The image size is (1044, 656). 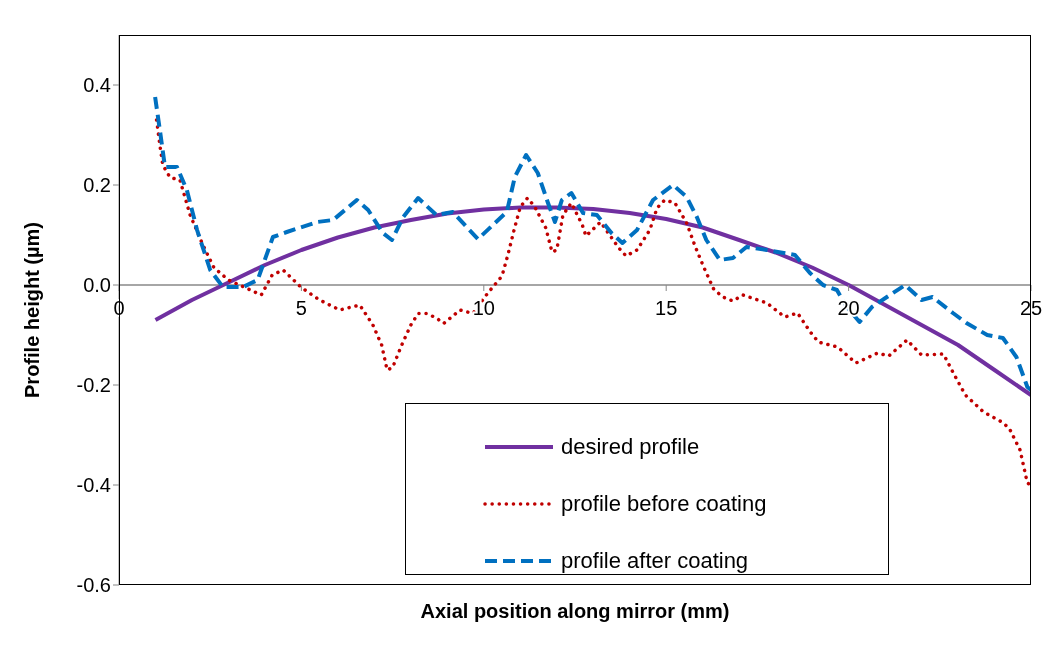 I want to click on x-tick-label: 20, so click(x=848, y=308).